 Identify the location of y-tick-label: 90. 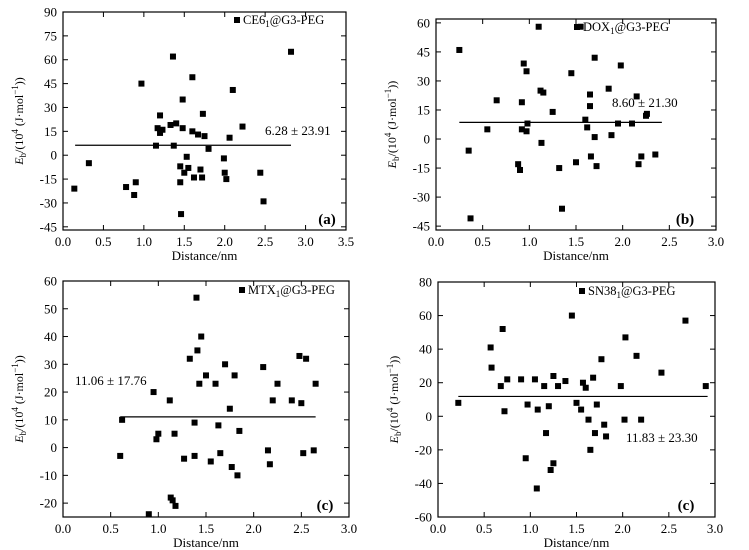
(50, 12).